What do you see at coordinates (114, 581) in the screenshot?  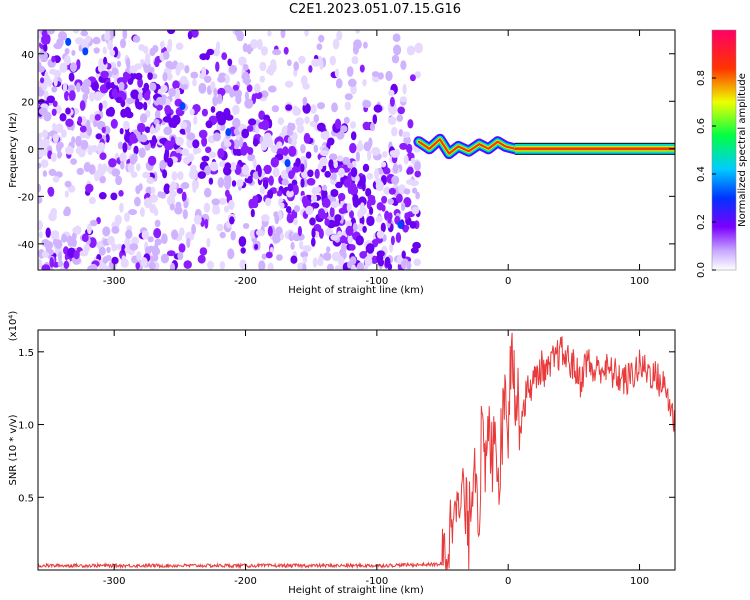 I see `snr-x-tick-label: -300` at bounding box center [114, 581].